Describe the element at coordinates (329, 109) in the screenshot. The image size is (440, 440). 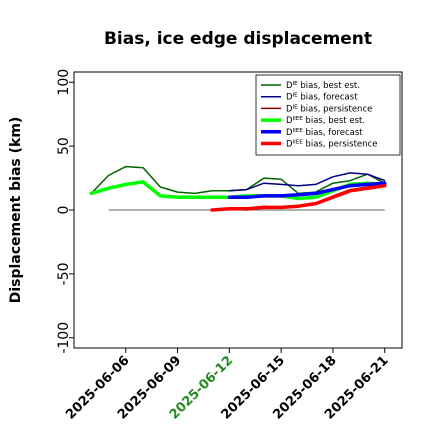
I see `legend-label: DIE bias, persistence` at that location.